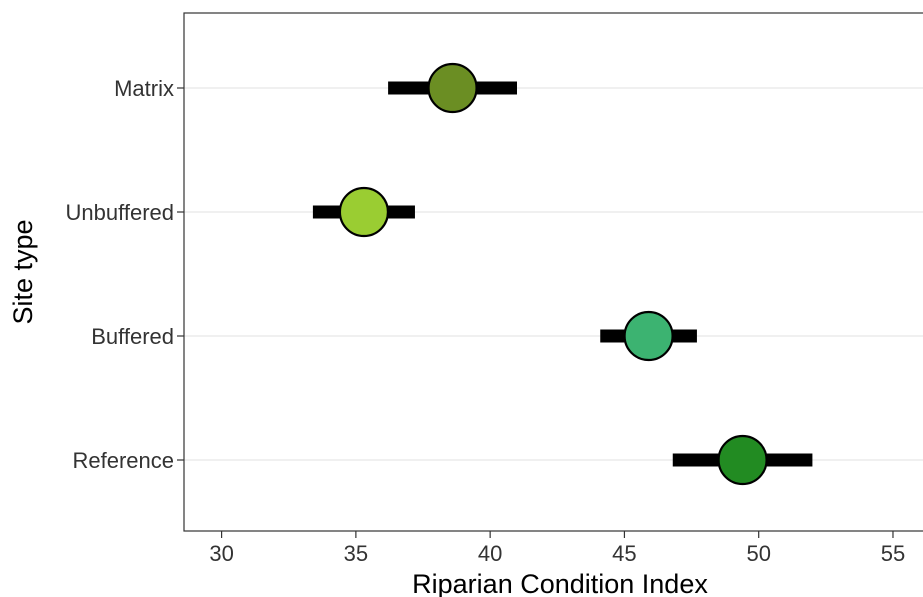 The height and width of the screenshot is (597, 923). I want to click on point-matrix, so click(452, 88).